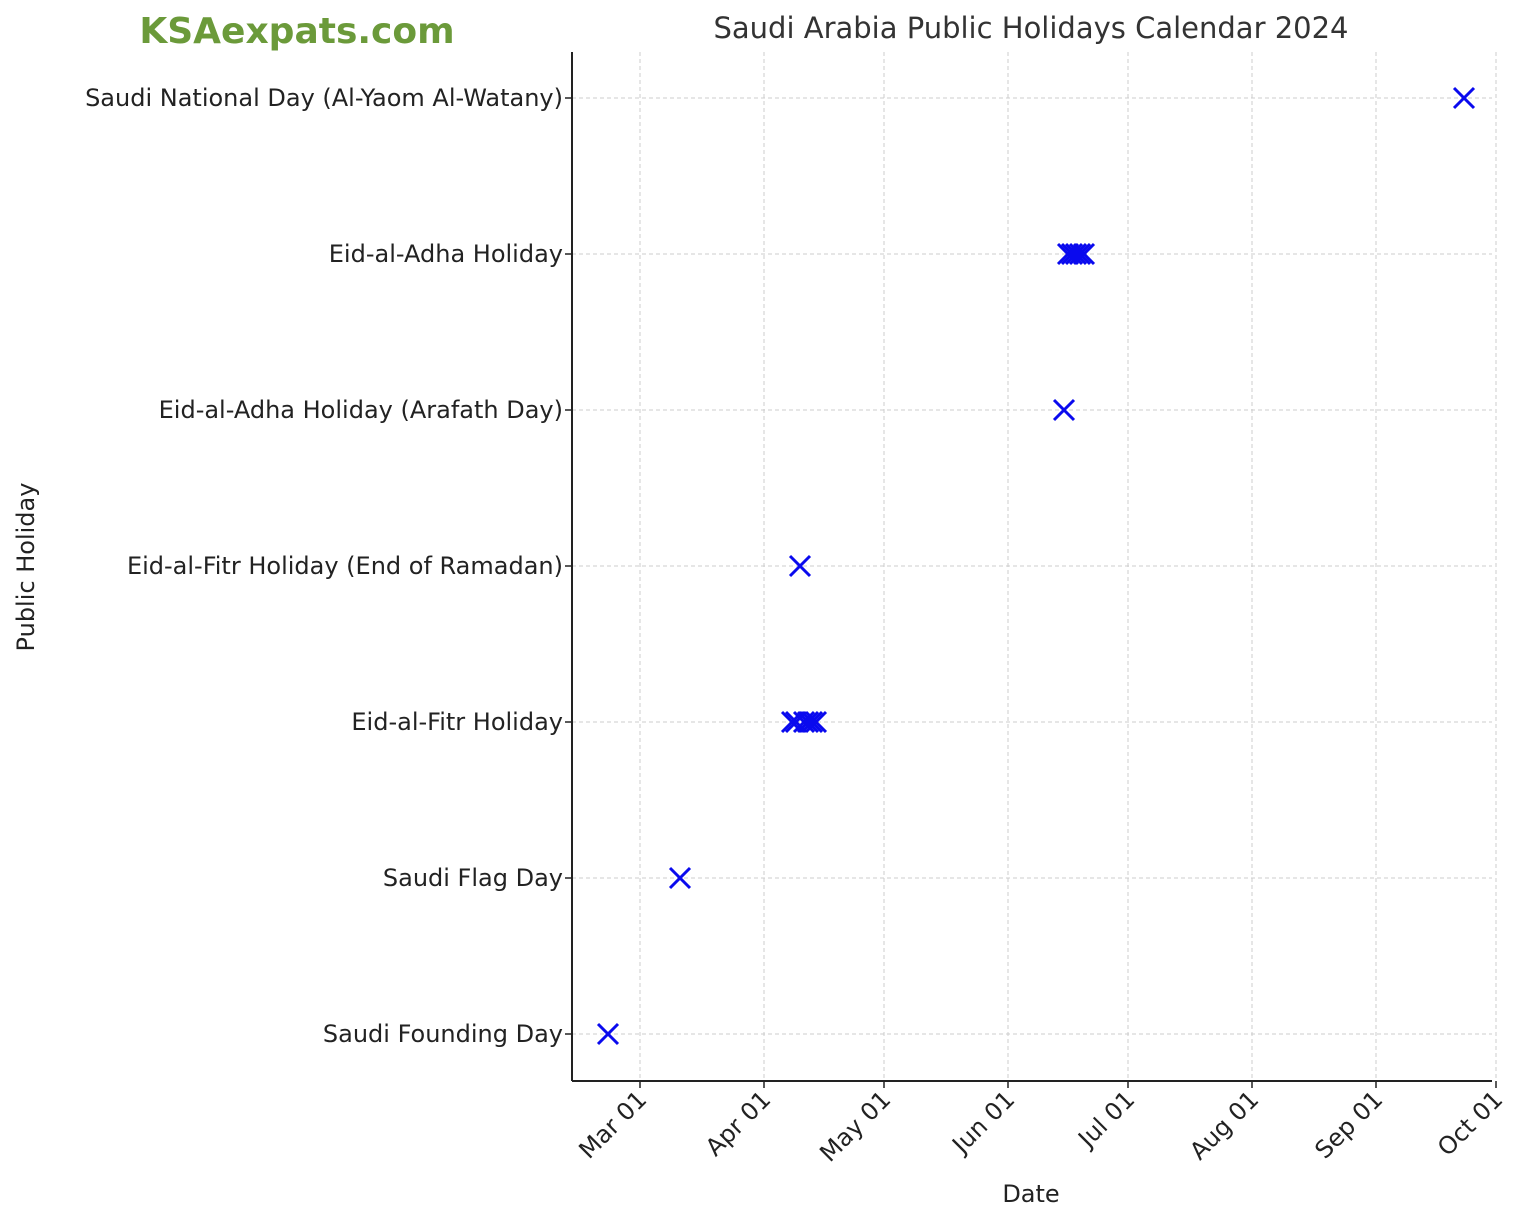 The image size is (1536, 1223). I want to click on x-tick-label: Jun 01, so click(983, 1122).